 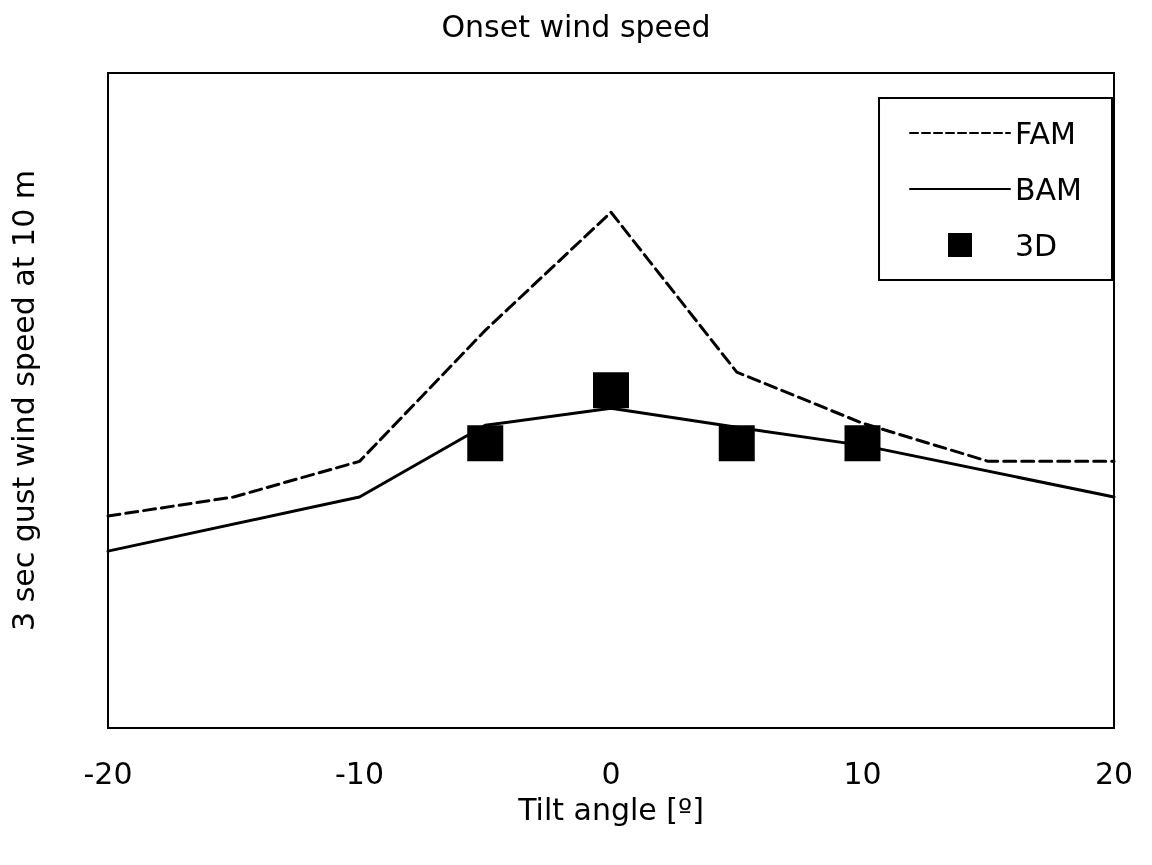 I want to click on legend-label: 3D, so click(x=1036, y=245).